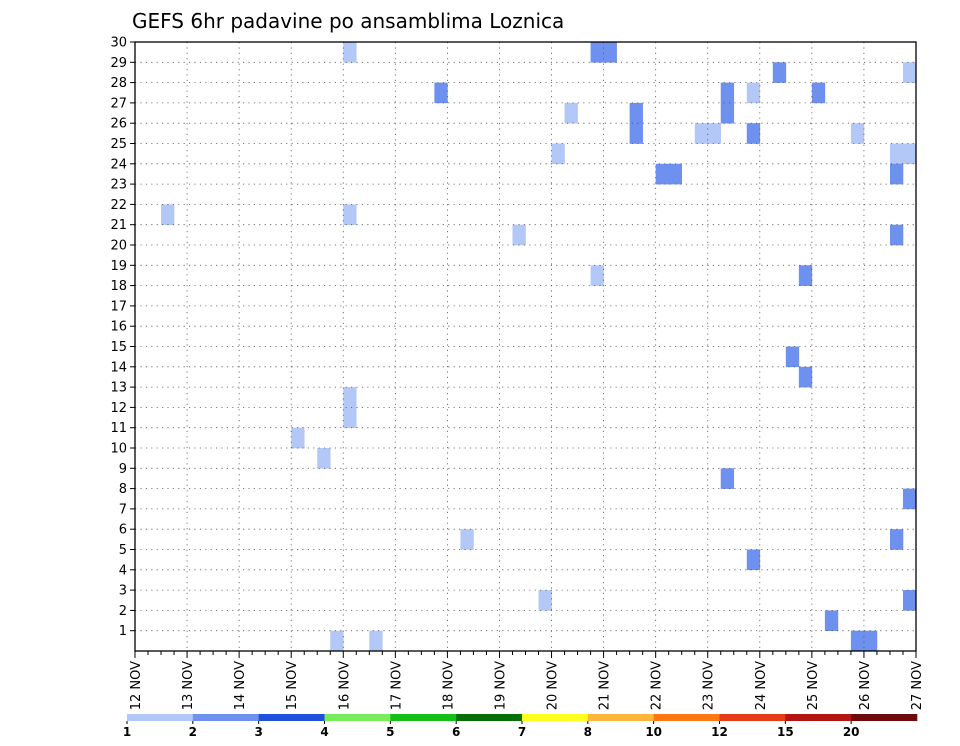 This screenshot has width=960, height=746. Describe the element at coordinates (118, 347) in the screenshot. I see `y-tick-label: 15` at that location.